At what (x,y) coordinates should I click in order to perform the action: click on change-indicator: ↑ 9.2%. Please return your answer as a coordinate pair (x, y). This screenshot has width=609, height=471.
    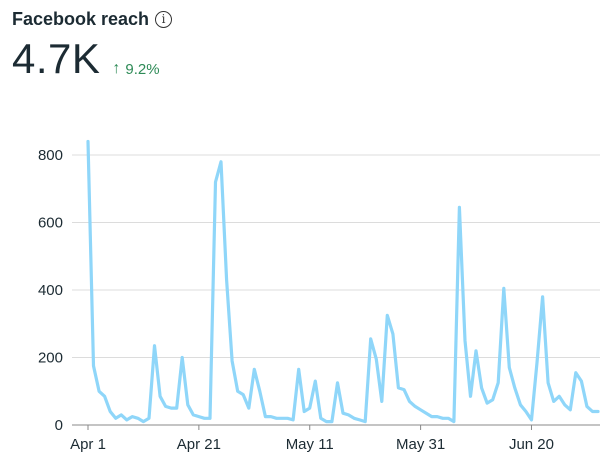
    Looking at the image, I should click on (135, 69).